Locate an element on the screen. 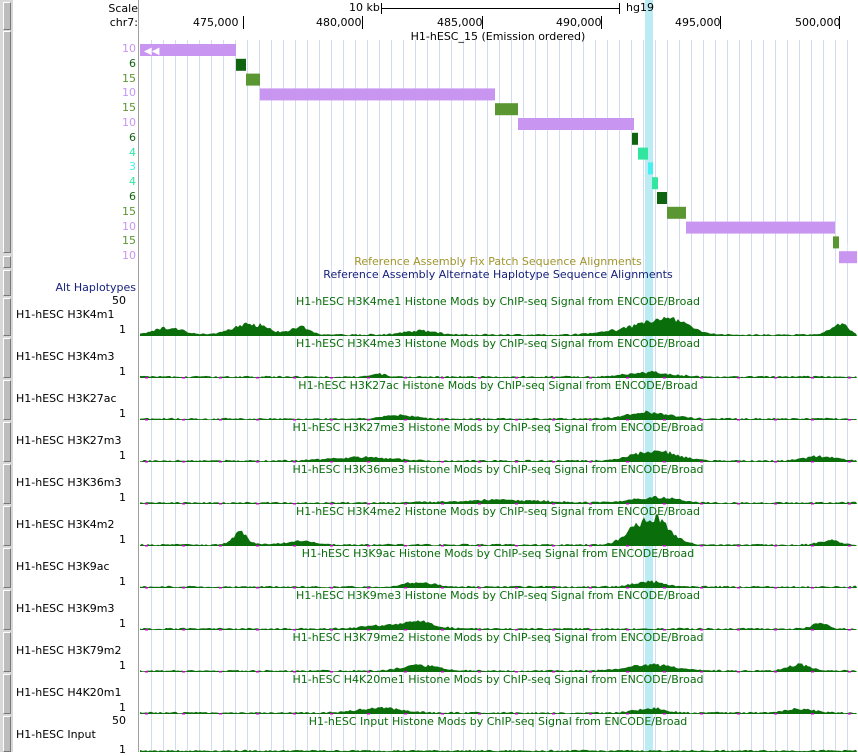 This screenshot has width=858, height=756. scale-min-h4k20m1: 1 is located at coordinates (122, 707).